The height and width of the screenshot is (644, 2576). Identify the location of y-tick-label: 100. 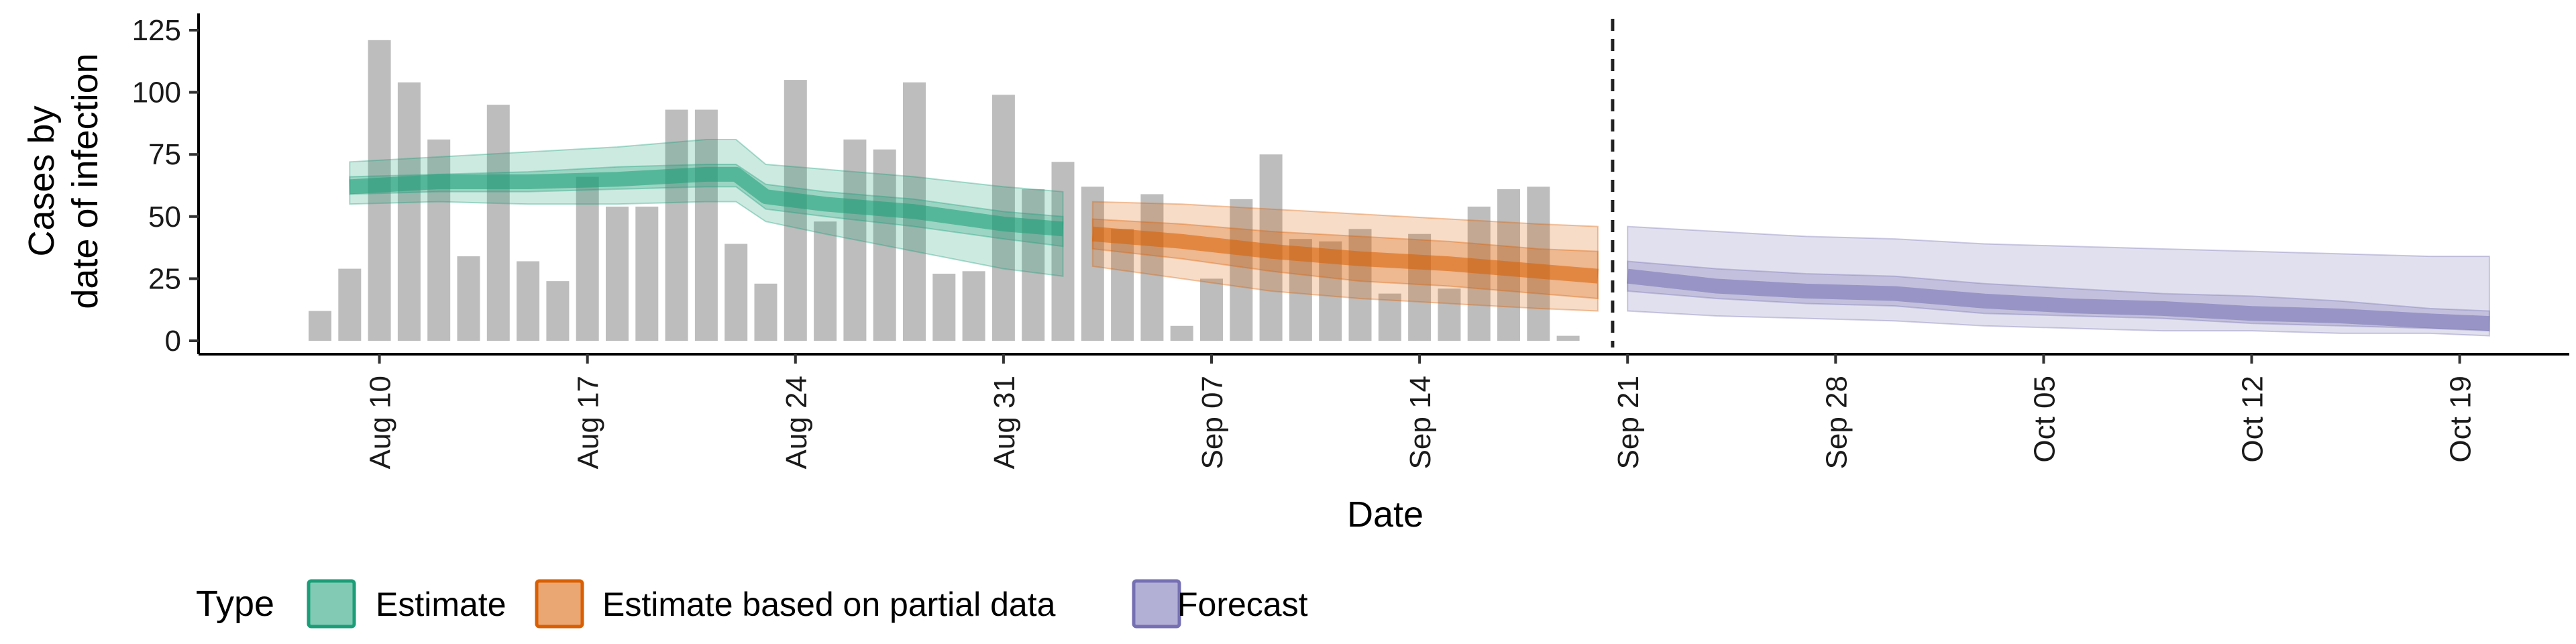
(156, 92).